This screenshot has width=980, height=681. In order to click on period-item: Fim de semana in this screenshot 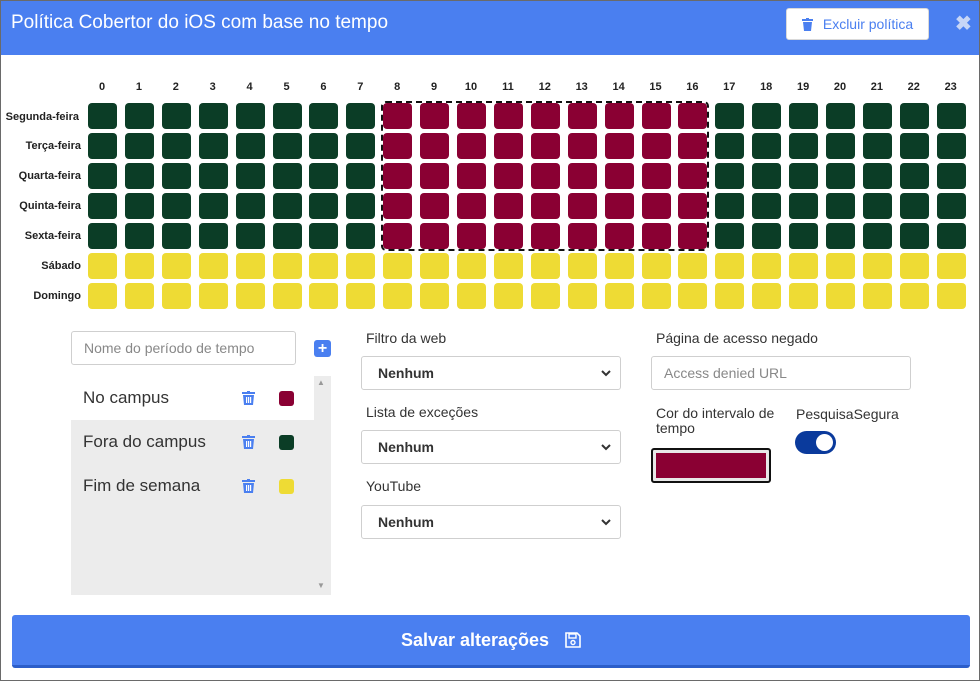, I will do `click(192, 486)`.